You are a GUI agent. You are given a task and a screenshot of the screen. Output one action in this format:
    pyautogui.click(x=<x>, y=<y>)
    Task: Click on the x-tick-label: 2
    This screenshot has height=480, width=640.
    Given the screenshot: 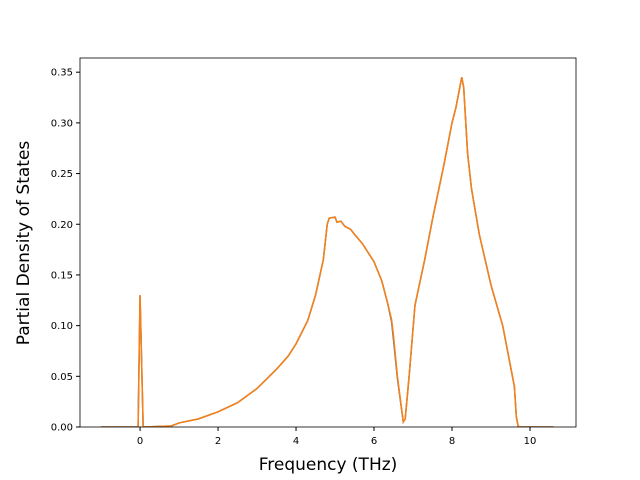 What is the action you would take?
    pyautogui.click(x=218, y=441)
    